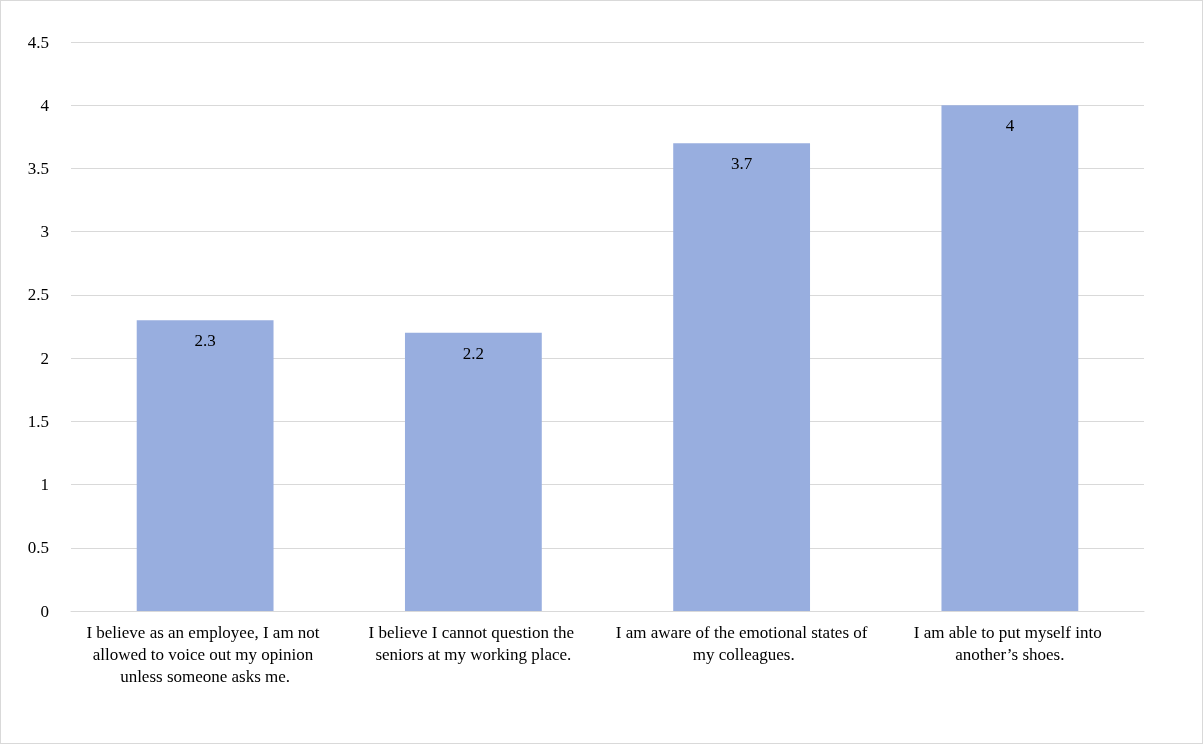 This screenshot has height=744, width=1203. Describe the element at coordinates (1009, 643) in the screenshot. I see `x-tick-label: I am able to put myself into another’s shoes.` at that location.